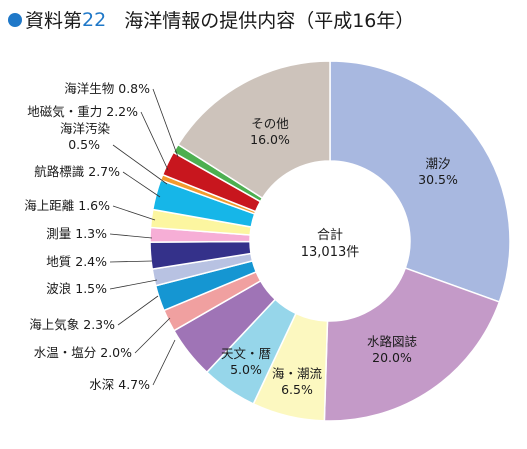 Image resolution: width=527 pixels, height=449 pixels. Describe the element at coordinates (94, 19) in the screenshot. I see `title-number: 22` at that location.